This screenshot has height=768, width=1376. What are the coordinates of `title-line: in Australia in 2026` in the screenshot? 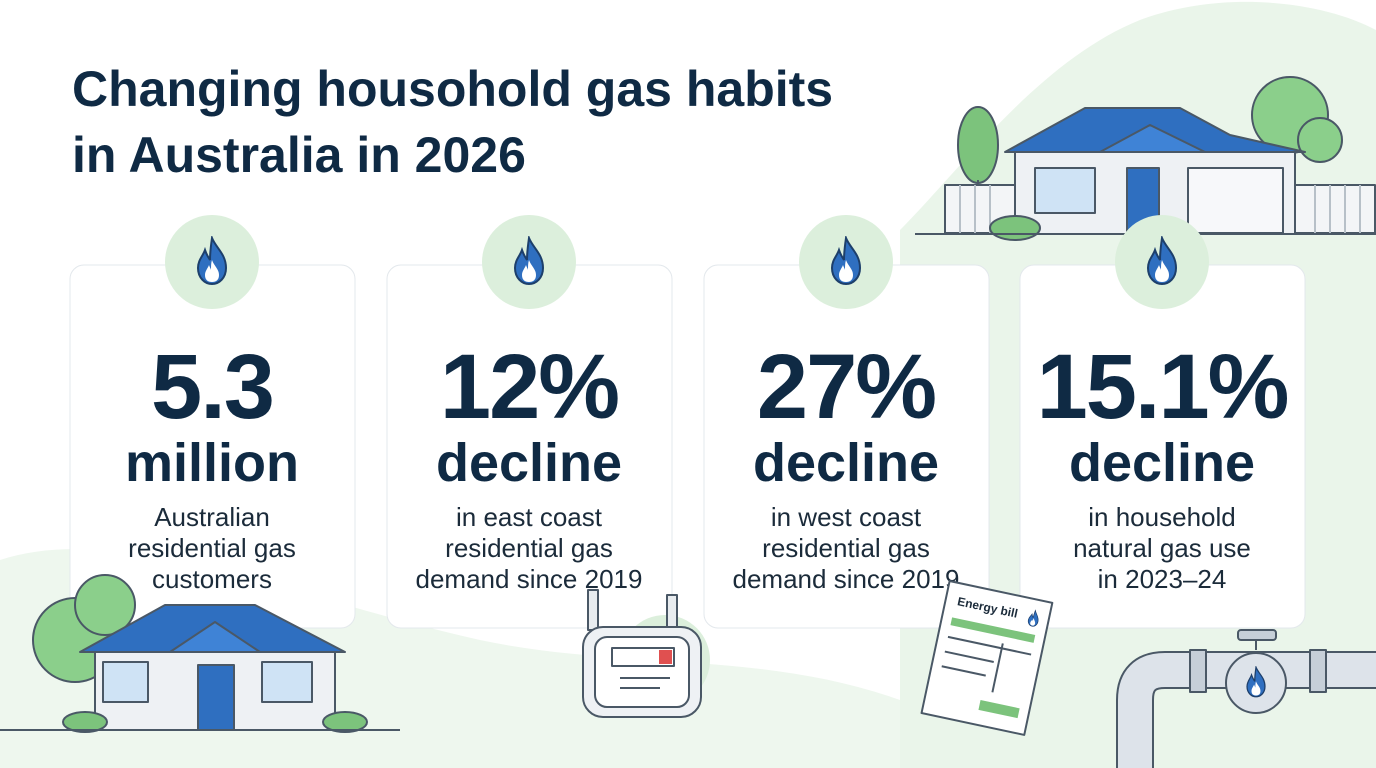 It's located at (299, 155).